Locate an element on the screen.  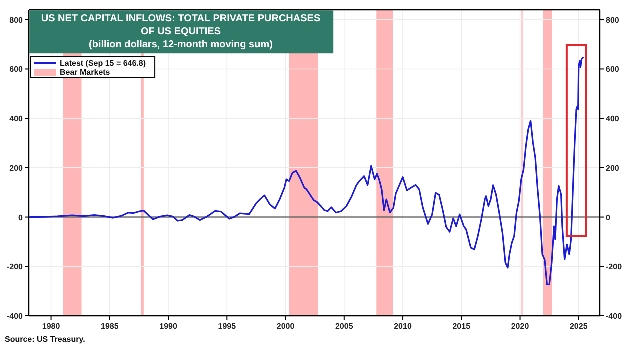
band-label: Bear Markets is located at coordinates (85, 72).